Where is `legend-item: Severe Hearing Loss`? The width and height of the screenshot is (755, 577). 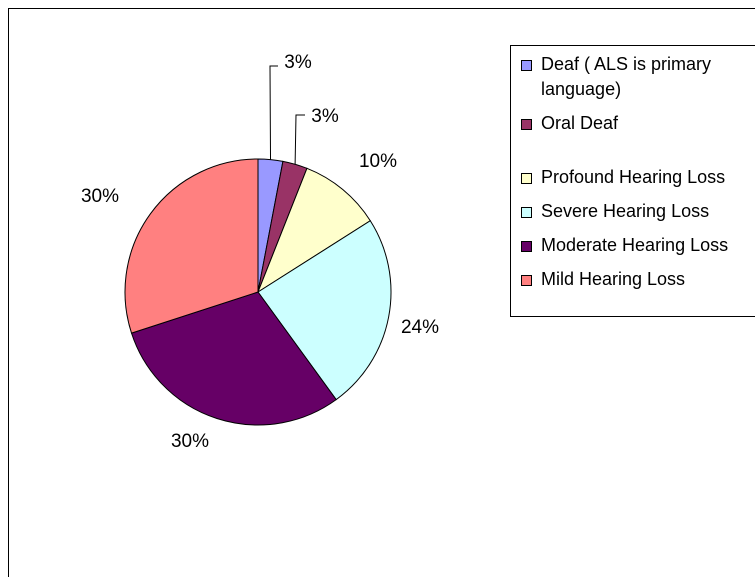
legend-item: Severe Hearing Loss is located at coordinates (638, 211).